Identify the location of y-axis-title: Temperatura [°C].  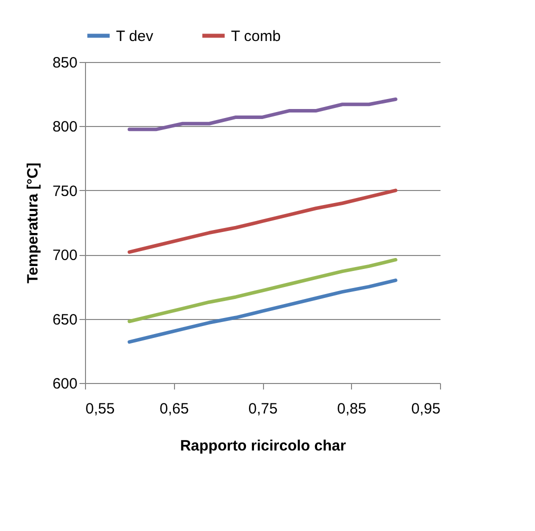
(33, 223).